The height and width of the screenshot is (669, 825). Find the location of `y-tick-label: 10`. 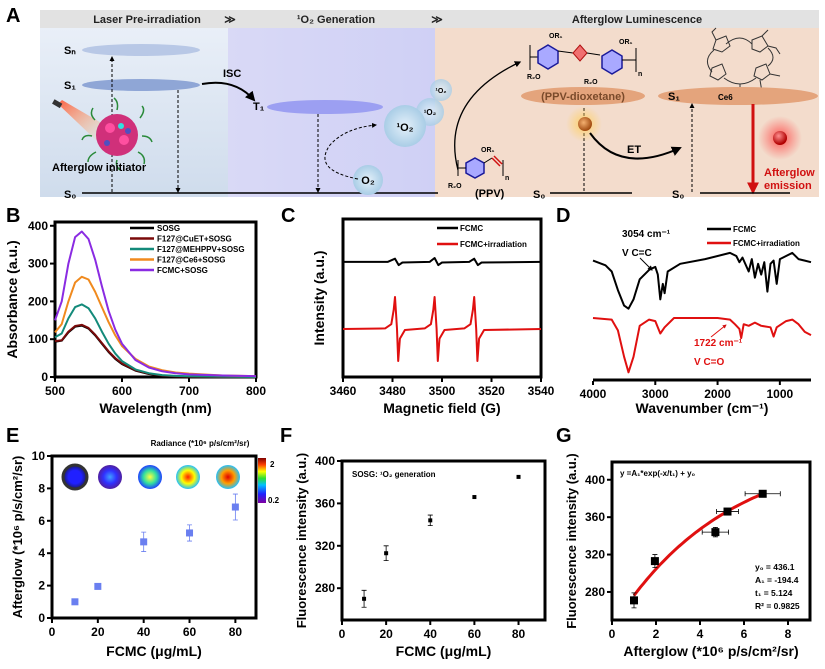

y-tick-label: 10 is located at coordinates (39, 456).